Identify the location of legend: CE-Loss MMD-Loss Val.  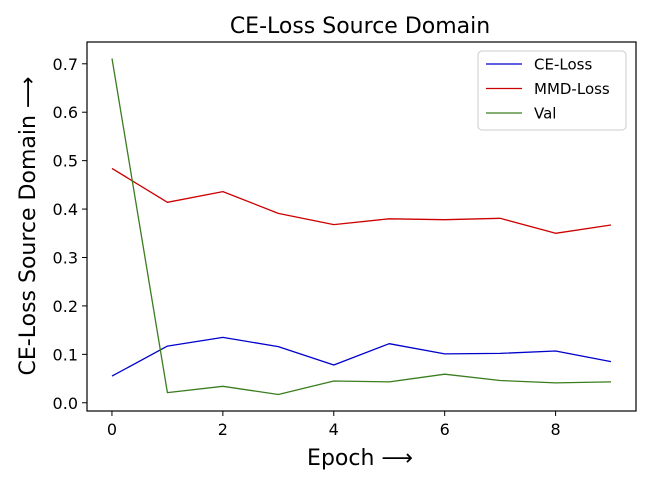
(552, 90).